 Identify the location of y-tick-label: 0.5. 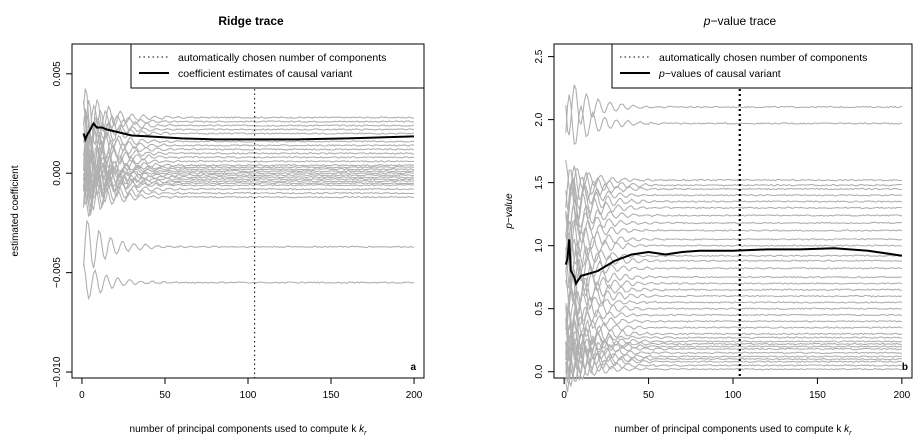
(539, 308).